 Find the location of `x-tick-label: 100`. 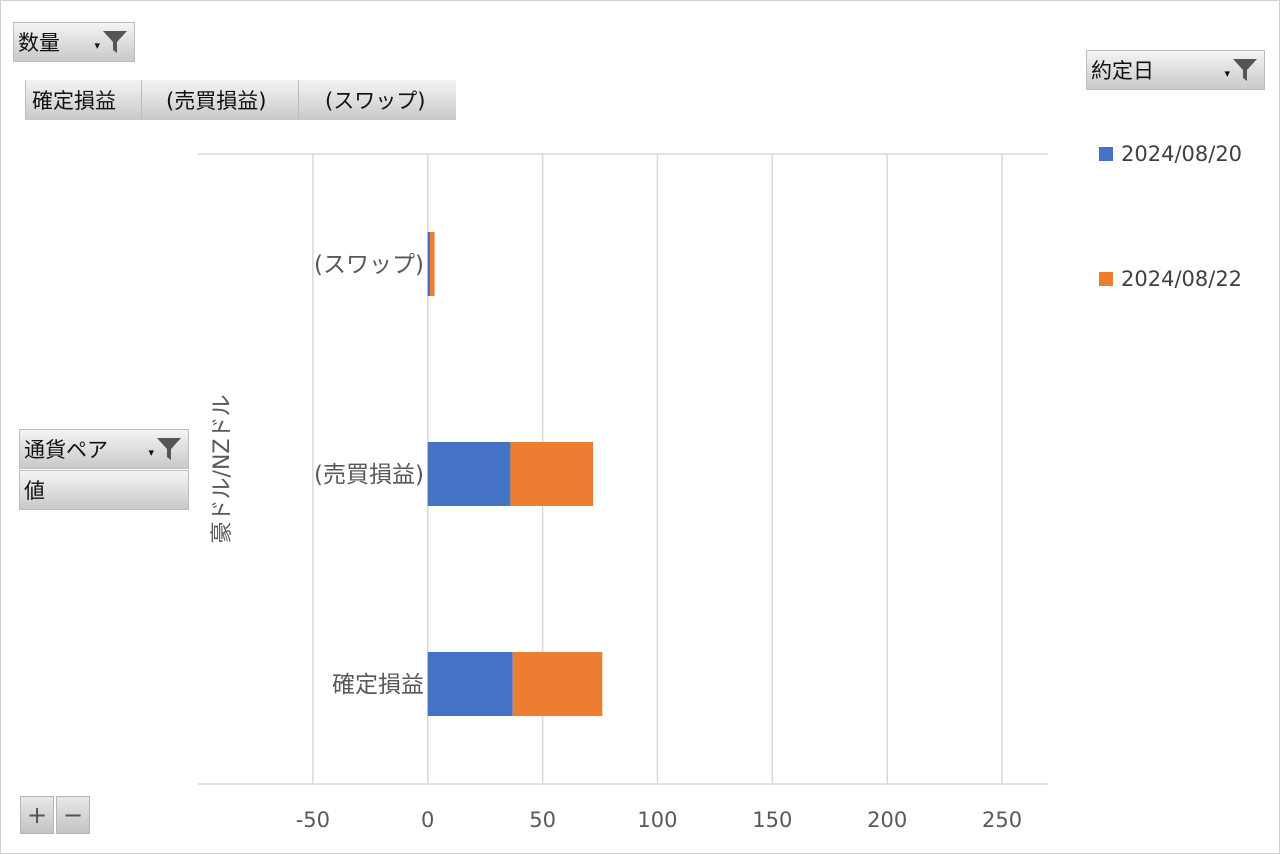

x-tick-label: 100 is located at coordinates (657, 820).